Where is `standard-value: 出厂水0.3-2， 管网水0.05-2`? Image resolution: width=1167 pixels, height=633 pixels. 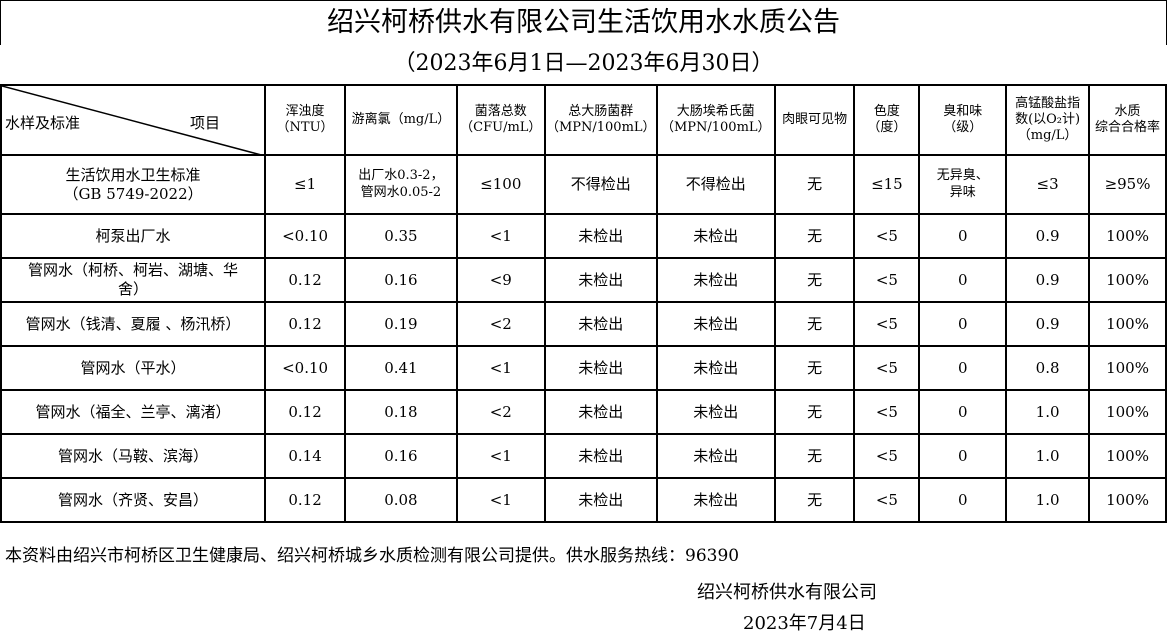 standard-value: 出厂水0.3-2， 管网水0.05-2 is located at coordinates (401, 184).